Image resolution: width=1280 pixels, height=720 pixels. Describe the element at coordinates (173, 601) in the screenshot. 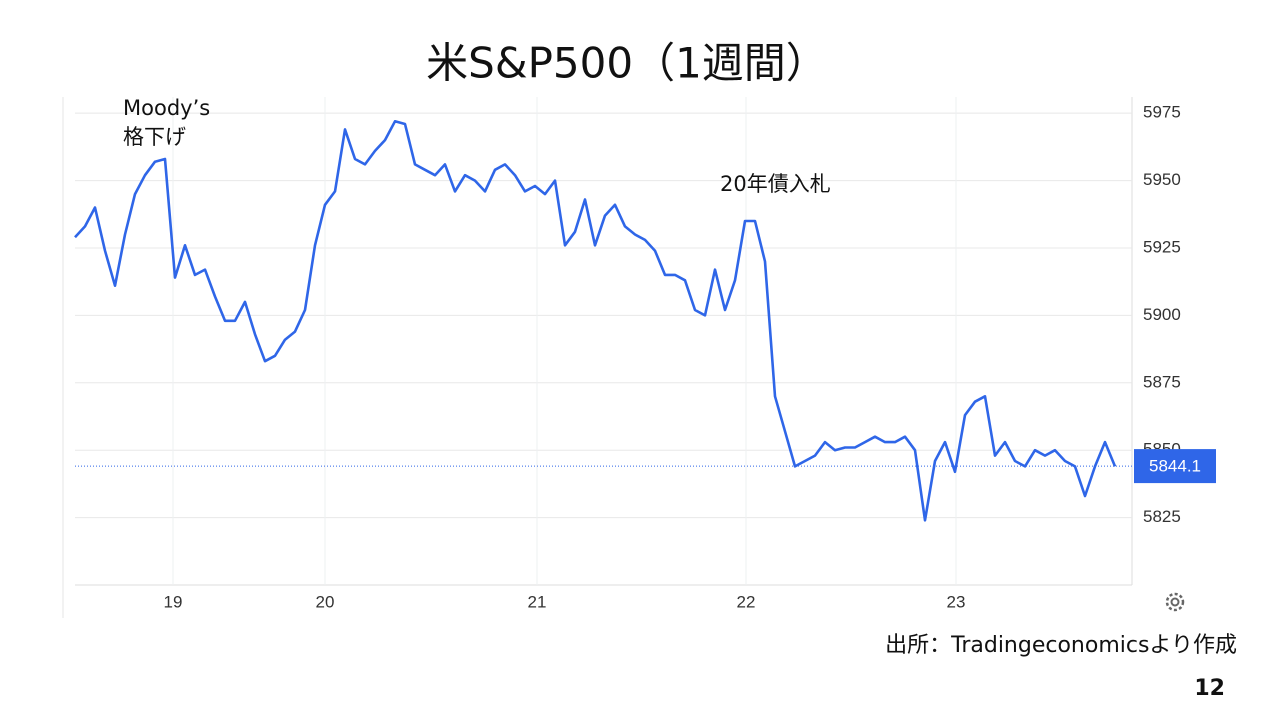

I see `x-tick-label: 19` at that location.